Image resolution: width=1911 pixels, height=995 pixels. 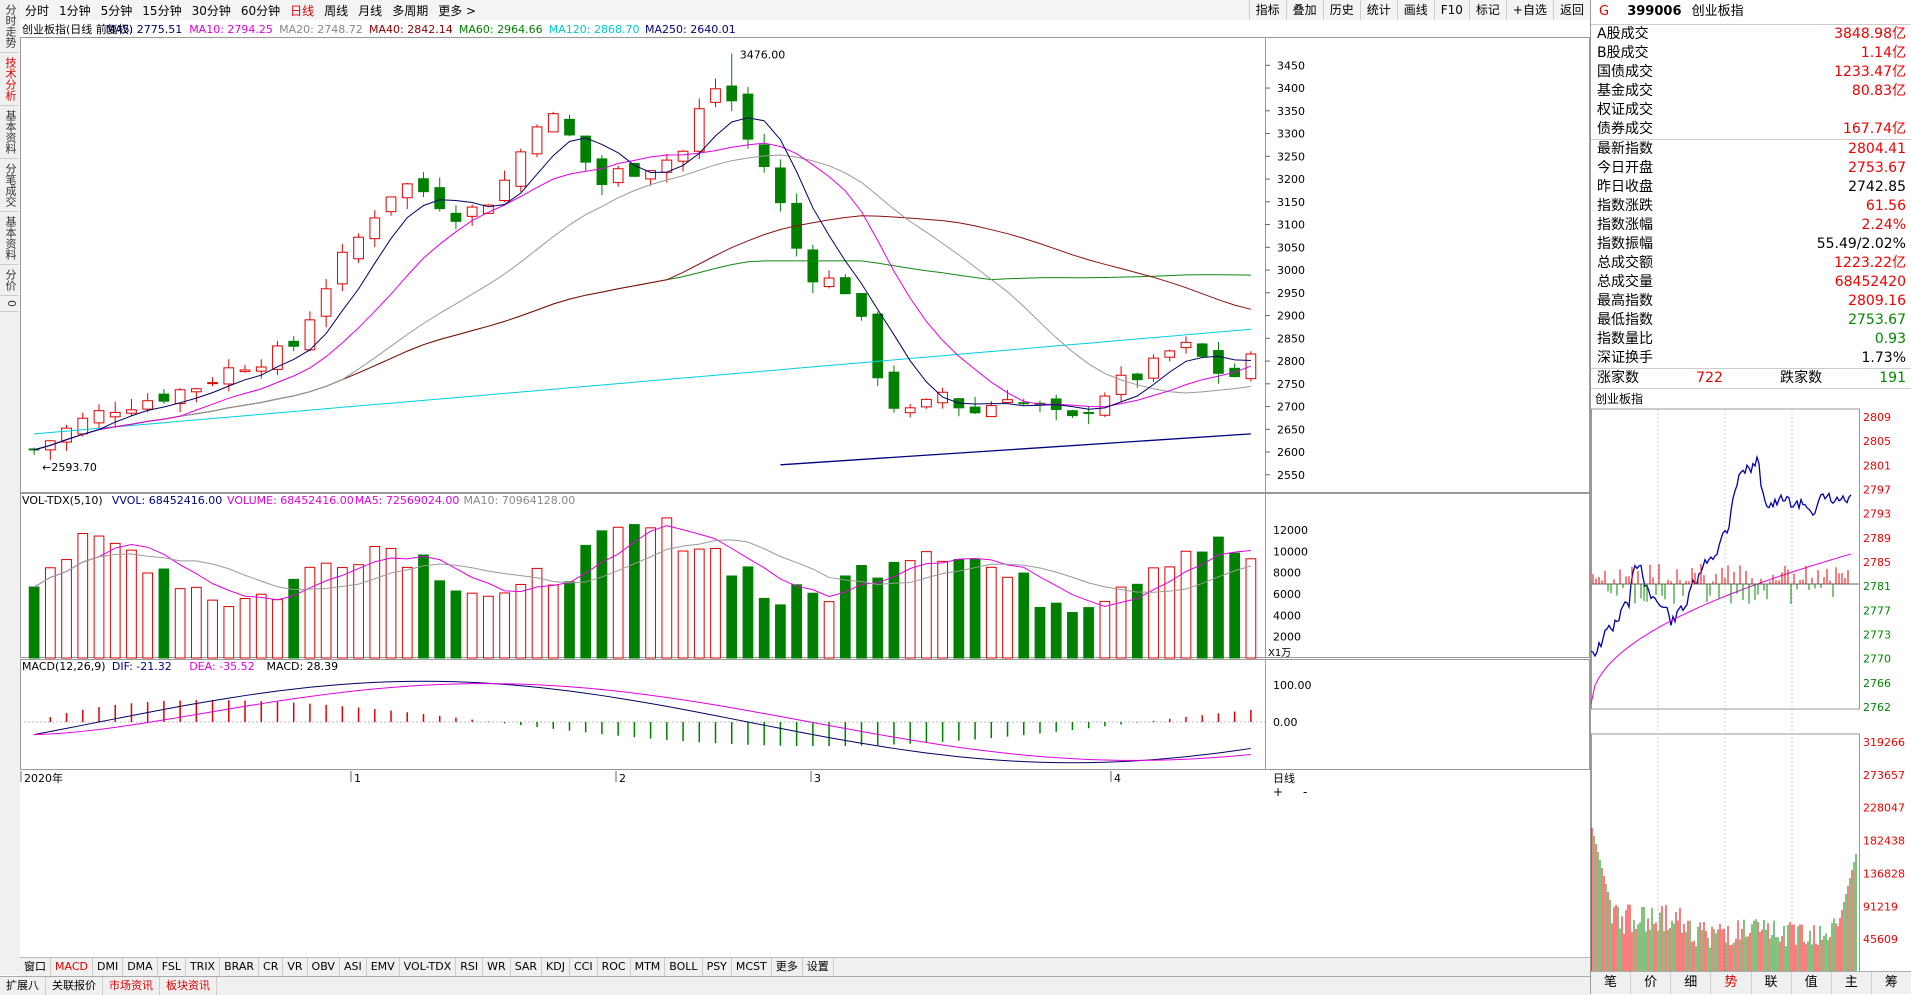 What do you see at coordinates (74, 986) in the screenshot?
I see `status-item-1: 关联报价` at bounding box center [74, 986].